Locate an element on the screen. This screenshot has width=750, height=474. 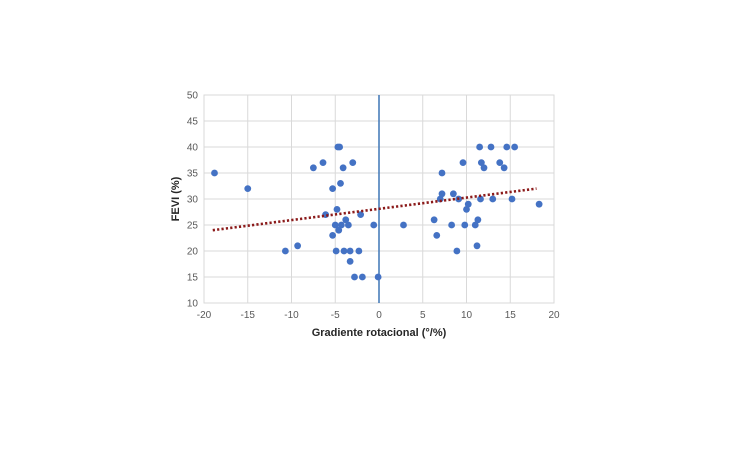
y-tick-label: 15 is located at coordinates (193, 278).